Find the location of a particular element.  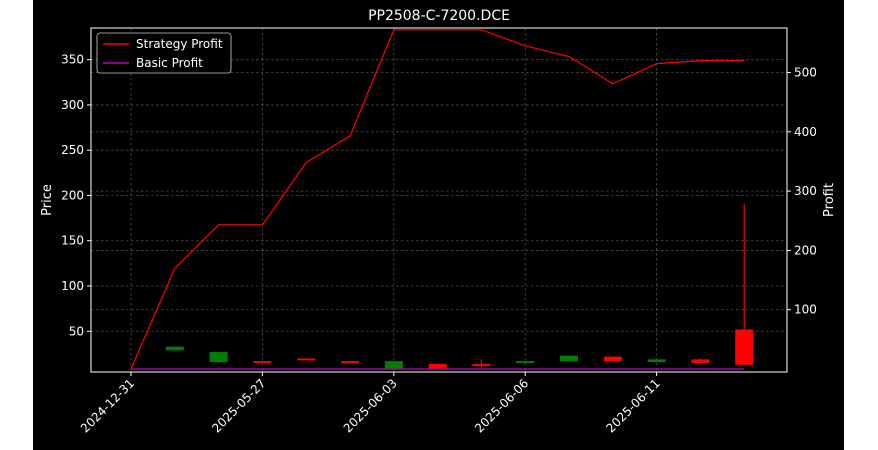

x-tick-label: 2024-12-31 is located at coordinates (107, 405).